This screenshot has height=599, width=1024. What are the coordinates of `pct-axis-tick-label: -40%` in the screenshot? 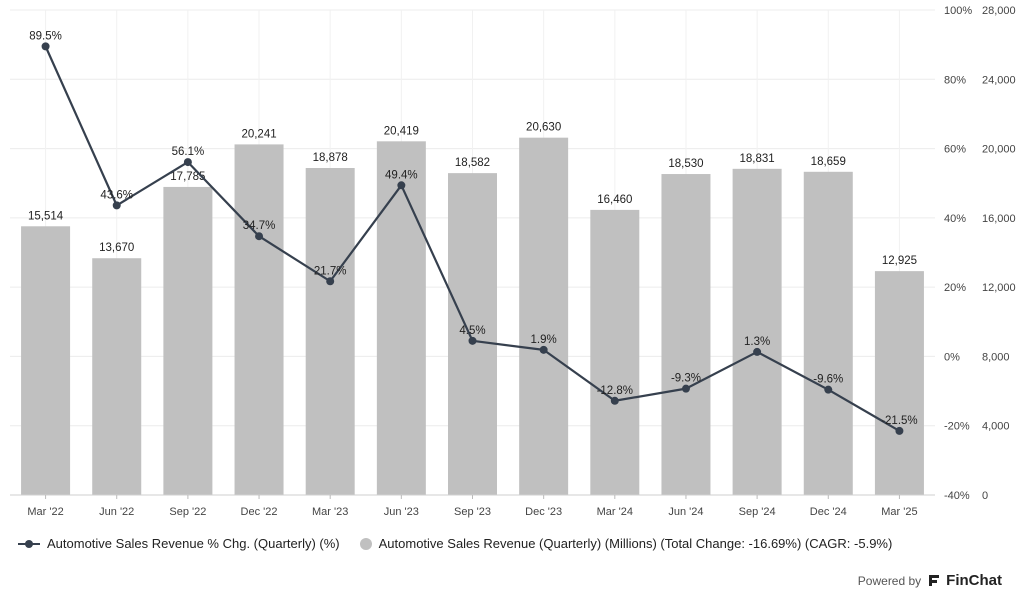 It's located at (957, 496).